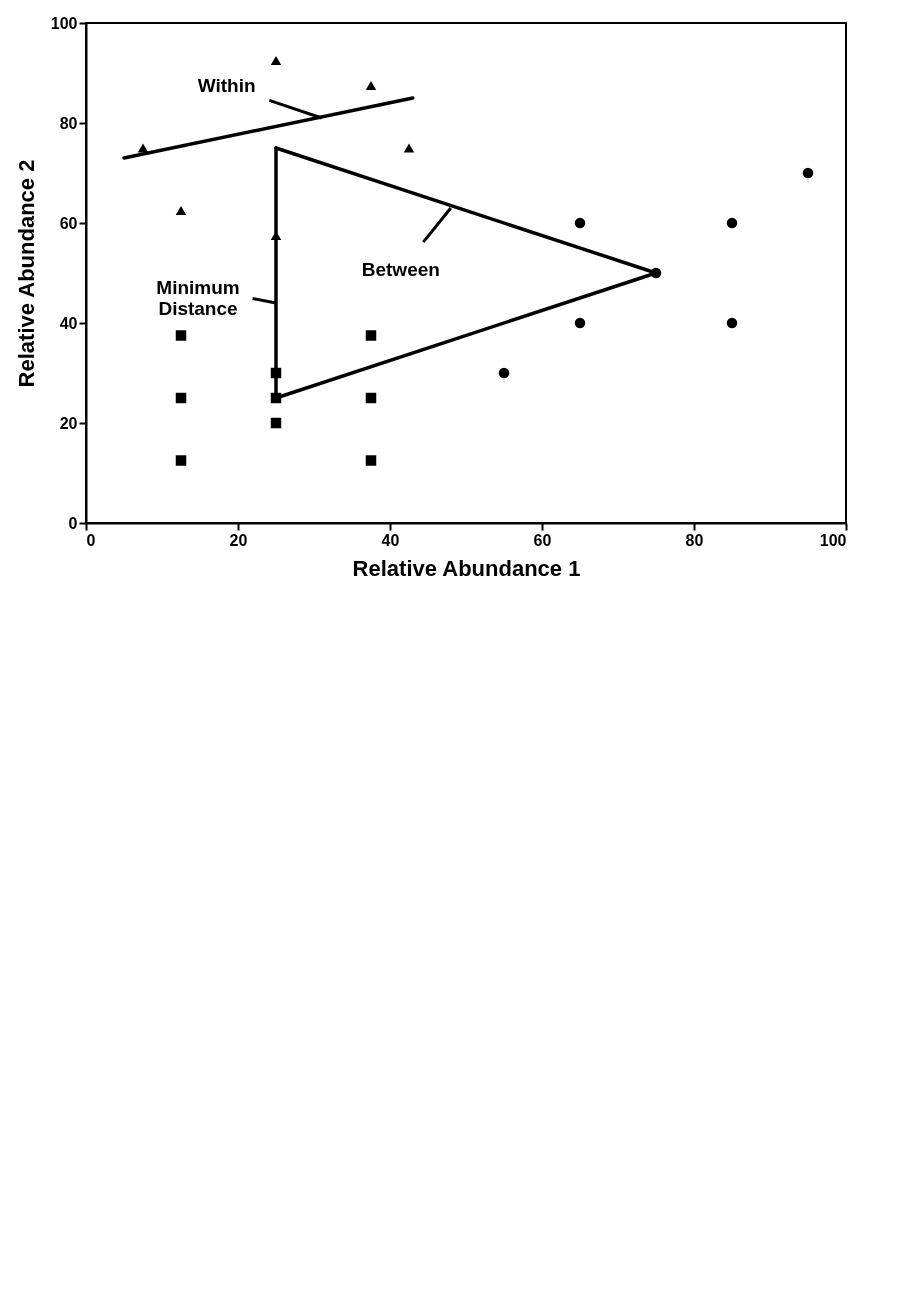 The height and width of the screenshot is (1305, 924). I want to click on y-axis-title: Relative Abundance 2, so click(26, 273).